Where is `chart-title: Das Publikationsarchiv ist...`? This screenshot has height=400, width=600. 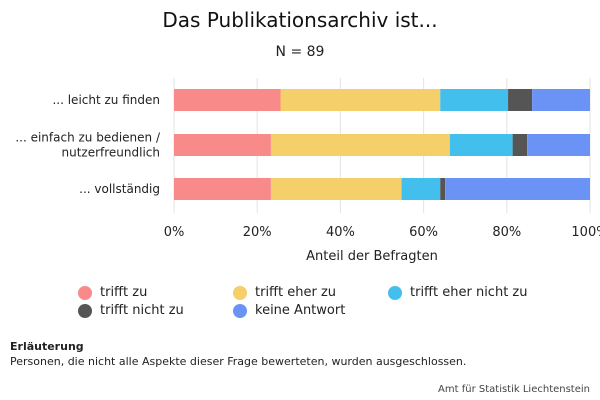
chart-title: Das Publikationsarchiv ist... is located at coordinates (300, 20).